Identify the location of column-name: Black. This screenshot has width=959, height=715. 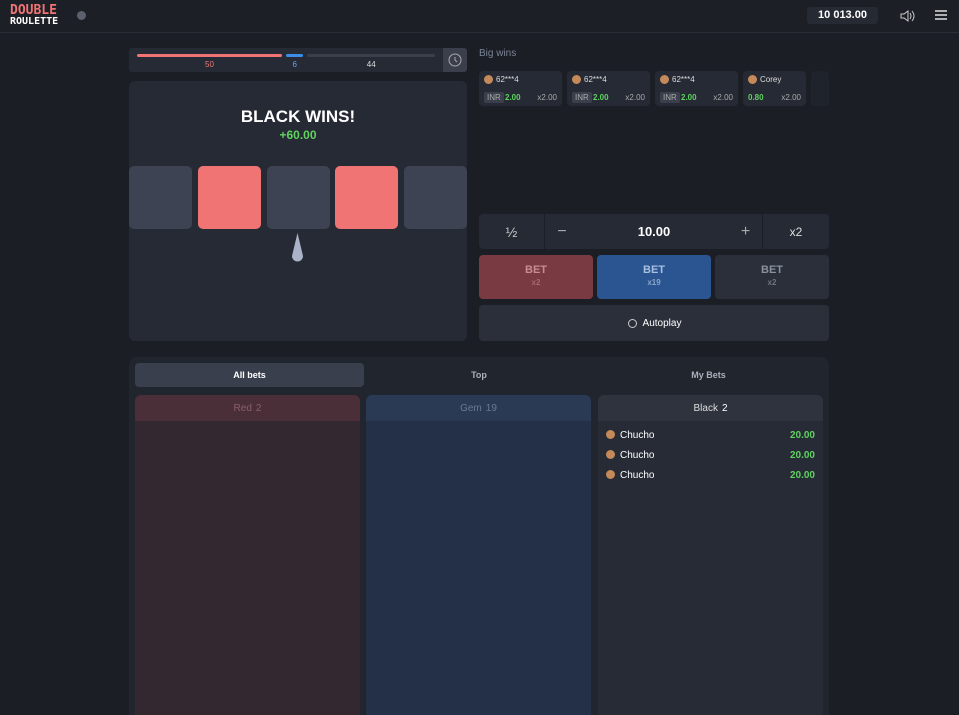
(705, 408).